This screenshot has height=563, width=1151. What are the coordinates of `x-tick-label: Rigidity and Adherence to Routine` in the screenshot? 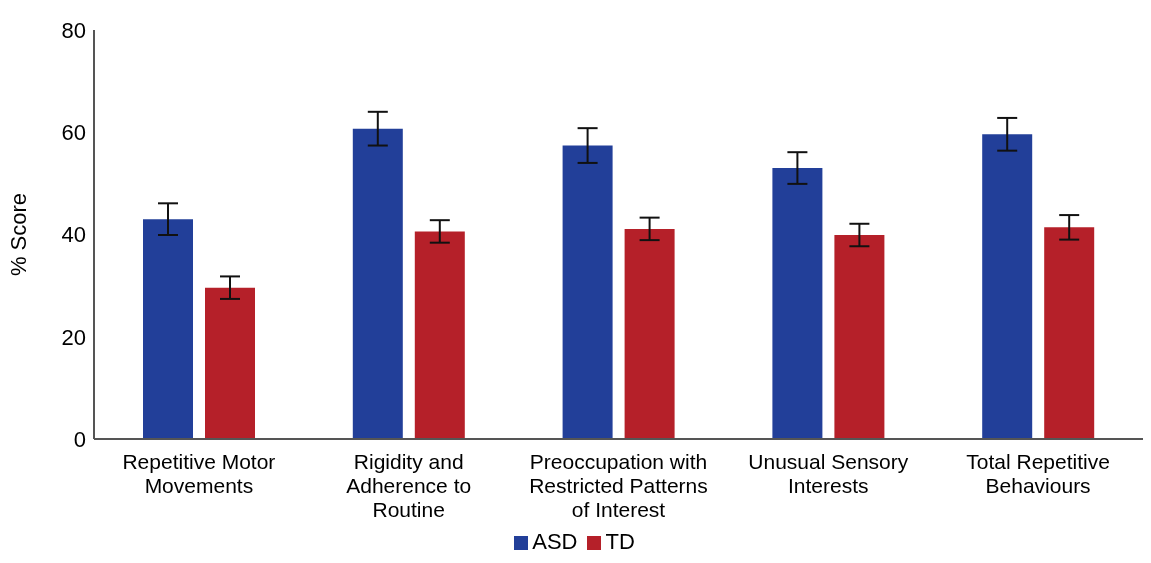 It's located at (409, 485).